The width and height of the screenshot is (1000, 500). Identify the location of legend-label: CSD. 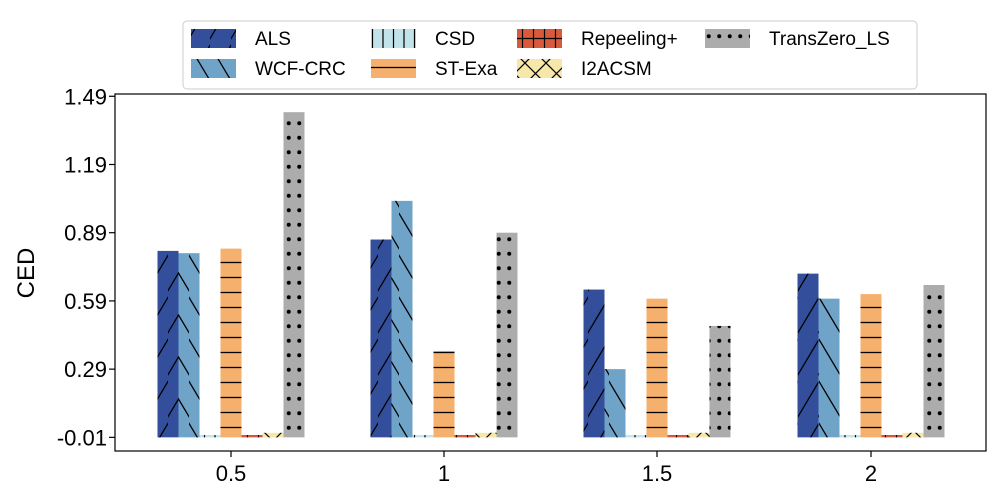
(455, 39).